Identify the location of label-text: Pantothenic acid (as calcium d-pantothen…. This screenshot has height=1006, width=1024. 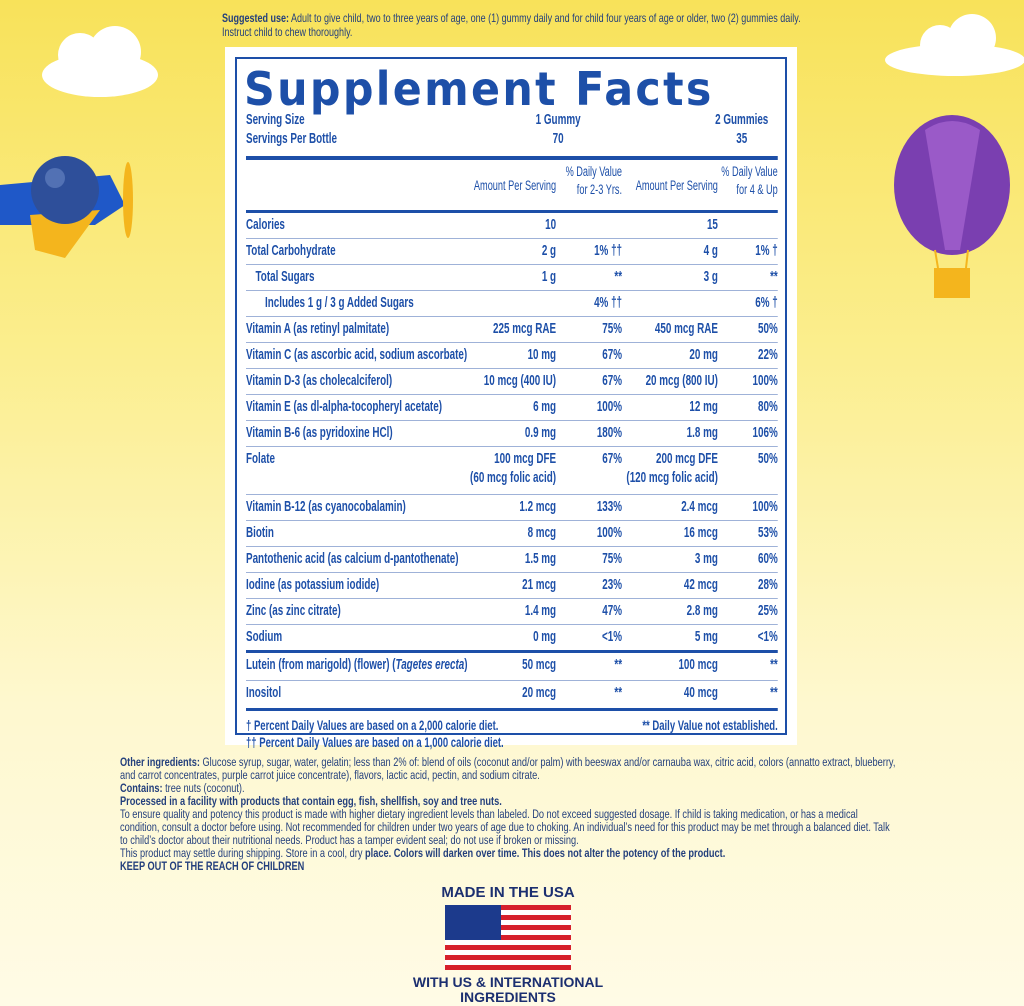
(352, 559).